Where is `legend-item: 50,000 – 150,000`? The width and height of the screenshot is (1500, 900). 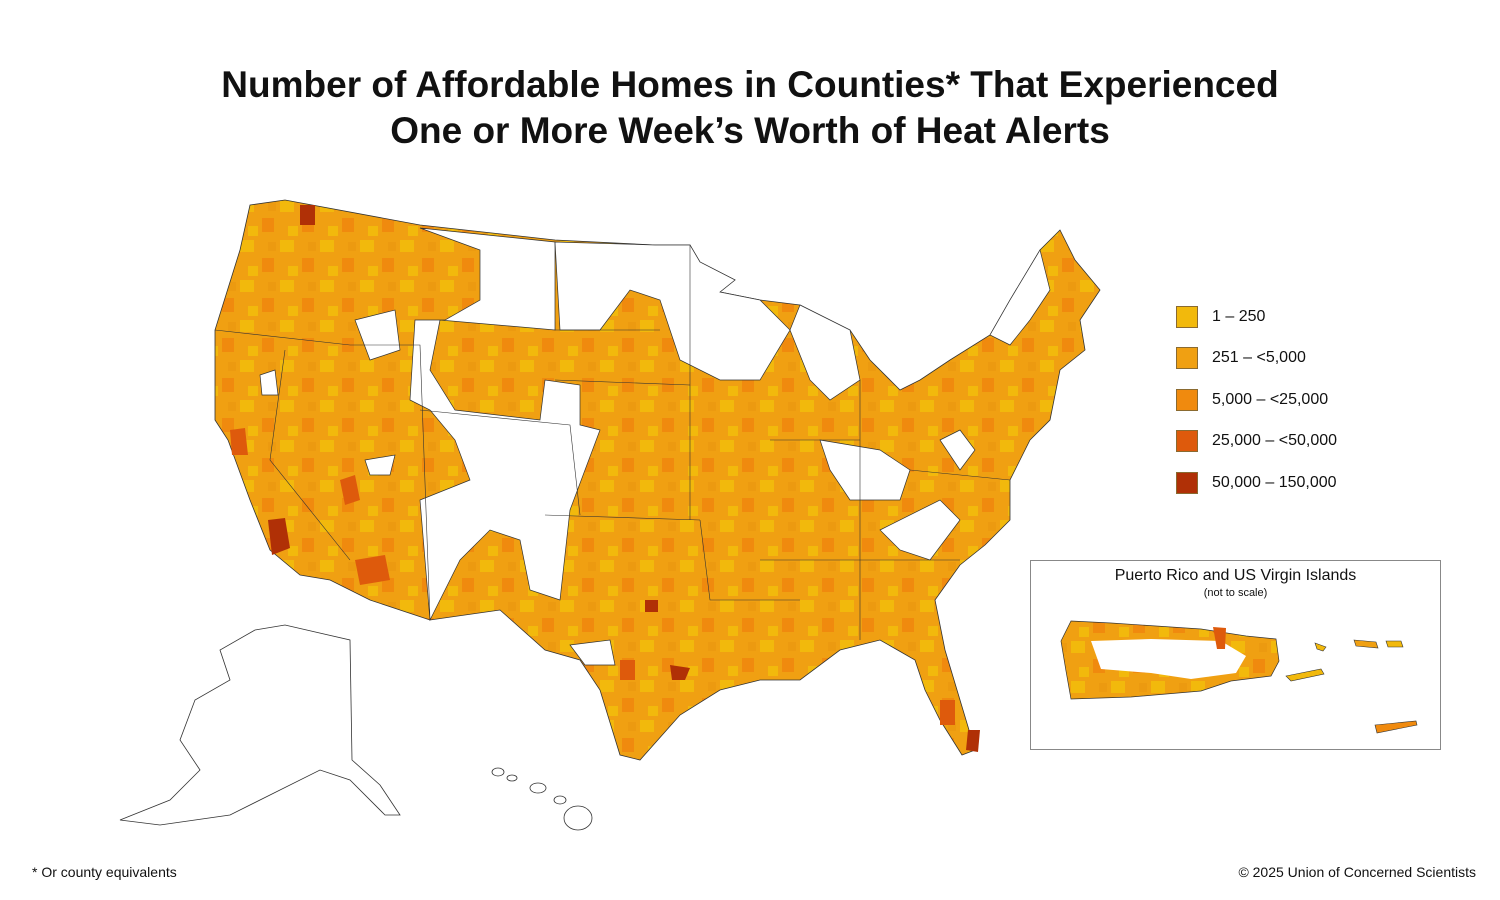
legend-item: 50,000 – 150,000 is located at coordinates (1256, 483).